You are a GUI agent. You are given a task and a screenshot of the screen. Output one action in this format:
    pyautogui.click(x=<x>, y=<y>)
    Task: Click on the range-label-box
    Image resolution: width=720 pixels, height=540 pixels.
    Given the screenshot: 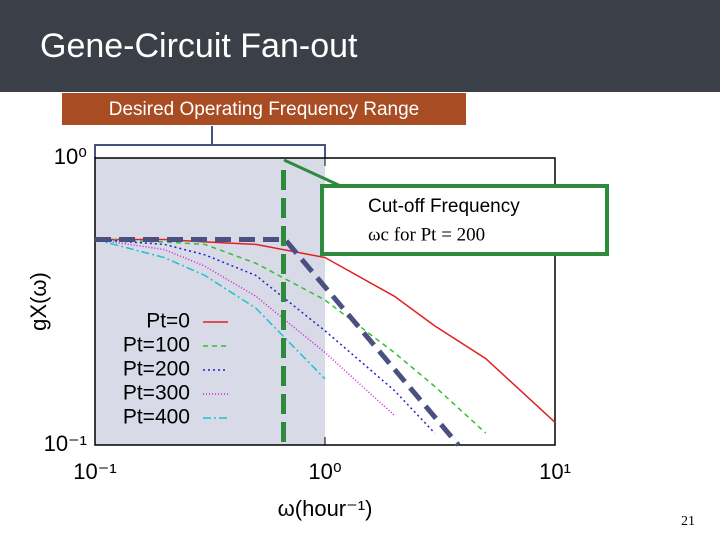 What is the action you would take?
    pyautogui.click(x=264, y=109)
    